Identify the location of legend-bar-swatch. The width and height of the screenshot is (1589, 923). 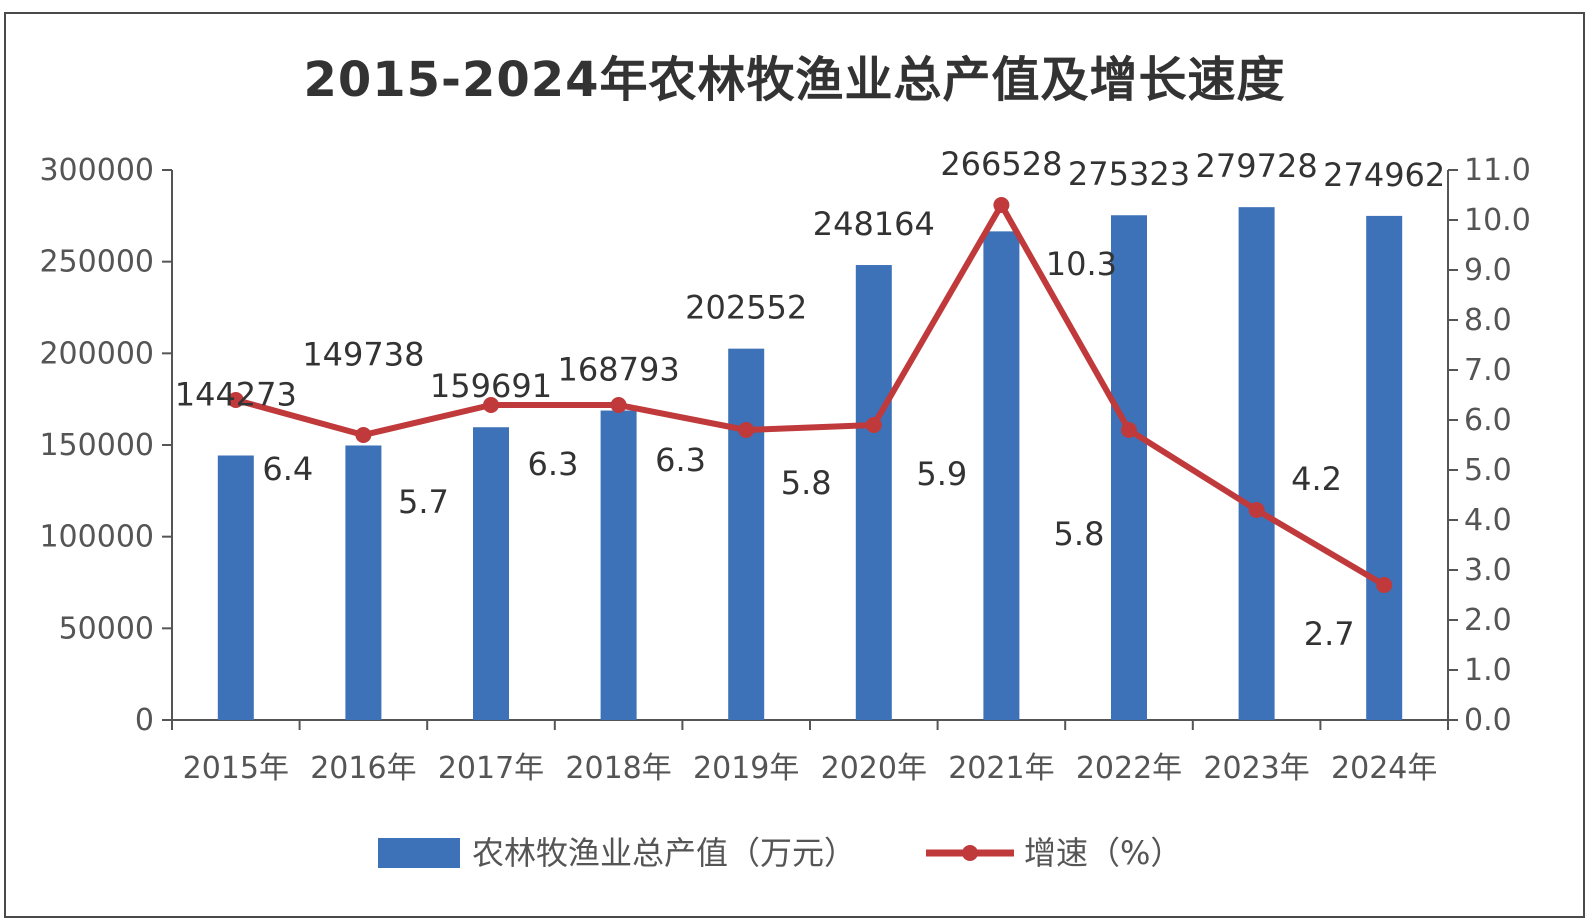
(419, 853).